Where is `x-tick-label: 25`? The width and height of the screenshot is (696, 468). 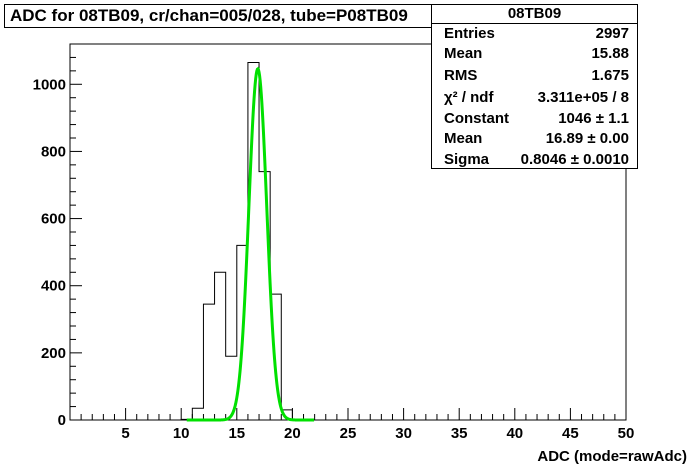 x-tick-label: 25 is located at coordinates (348, 433).